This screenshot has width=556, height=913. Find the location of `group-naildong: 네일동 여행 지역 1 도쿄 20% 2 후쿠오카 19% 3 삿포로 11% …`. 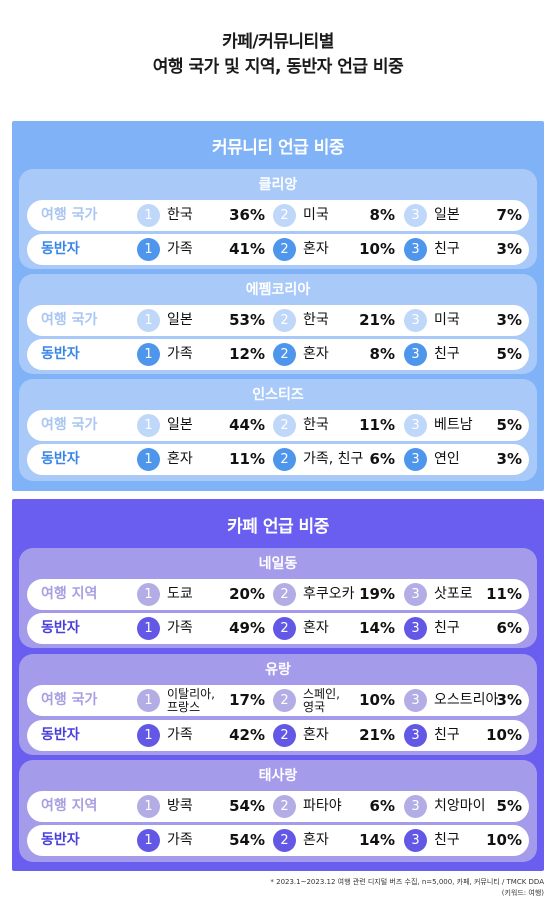

group-naildong: 네일동 여행 지역 1 도쿄 20% 2 후쿠오카 19% 3 삿포로 11% … is located at coordinates (278, 598).